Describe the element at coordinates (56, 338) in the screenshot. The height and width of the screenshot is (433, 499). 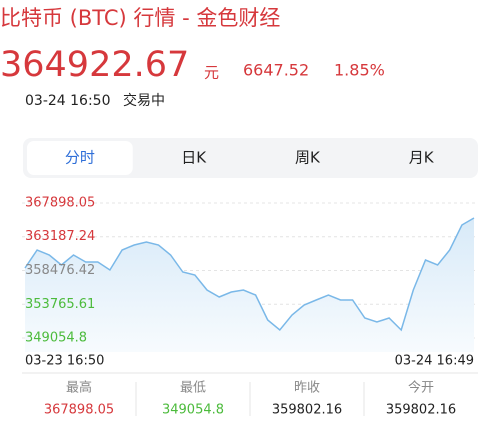
I see `y-tick-label: 349054.8` at that location.